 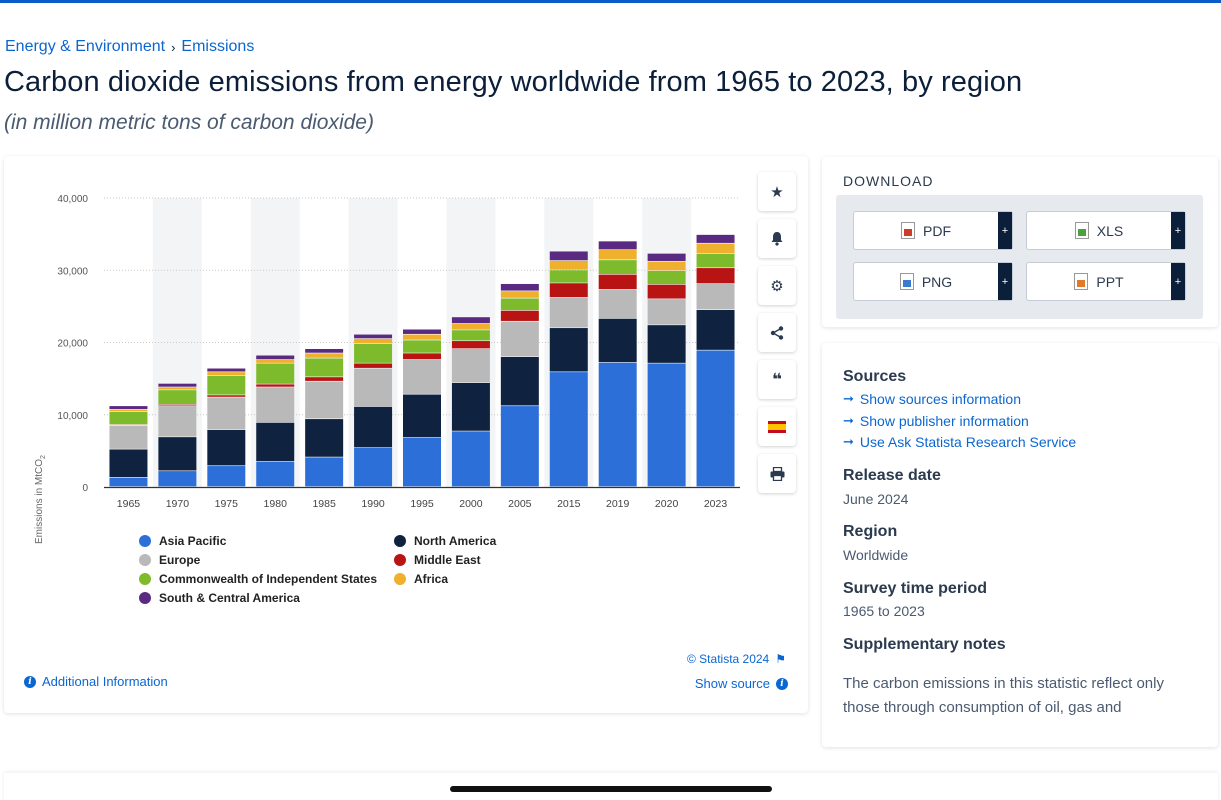 What do you see at coordinates (521, 579) in the screenshot?
I see `legend-item: Africa` at bounding box center [521, 579].